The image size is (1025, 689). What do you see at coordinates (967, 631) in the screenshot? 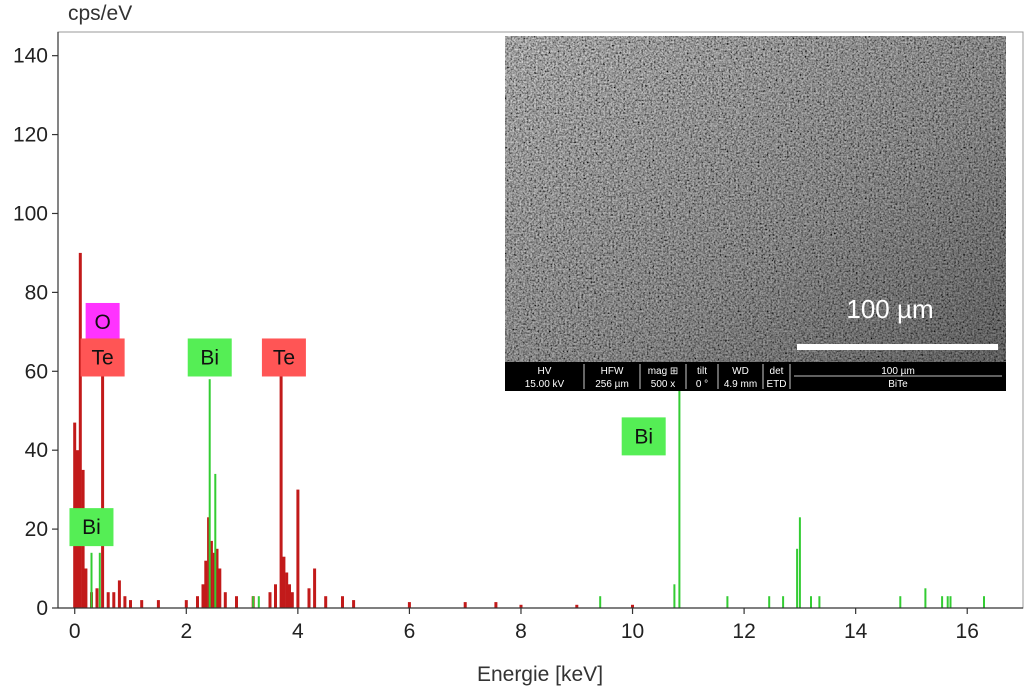
I see `x-tick-label: 16` at bounding box center [967, 631].